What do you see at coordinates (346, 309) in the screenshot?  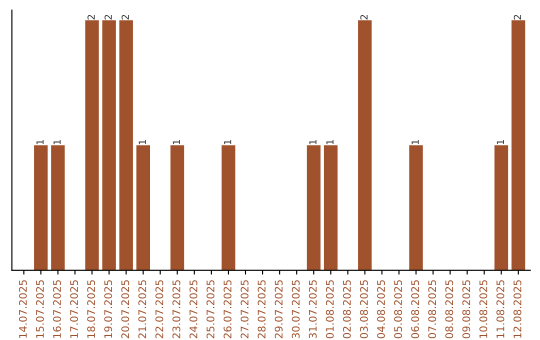 I see `x-tick-label: 02.08.2025` at bounding box center [346, 309].